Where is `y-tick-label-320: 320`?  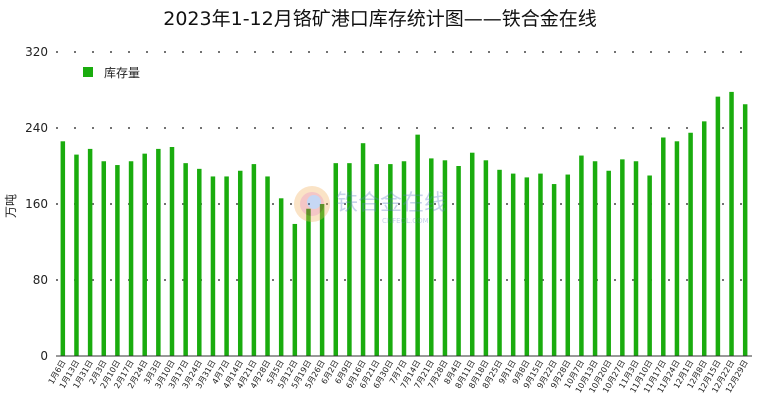
y-tick-label-320: 320 is located at coordinates (36, 52).